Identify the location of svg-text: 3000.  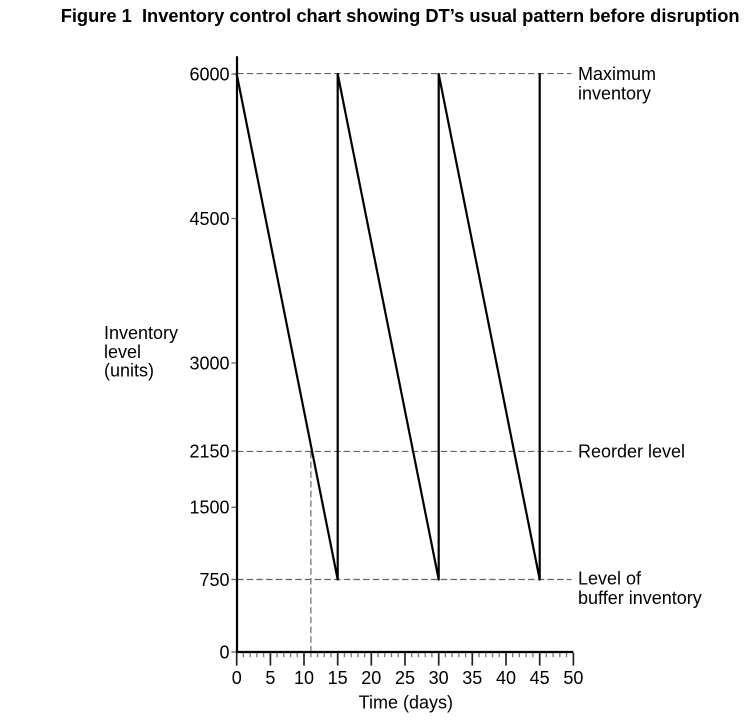
(209, 363).